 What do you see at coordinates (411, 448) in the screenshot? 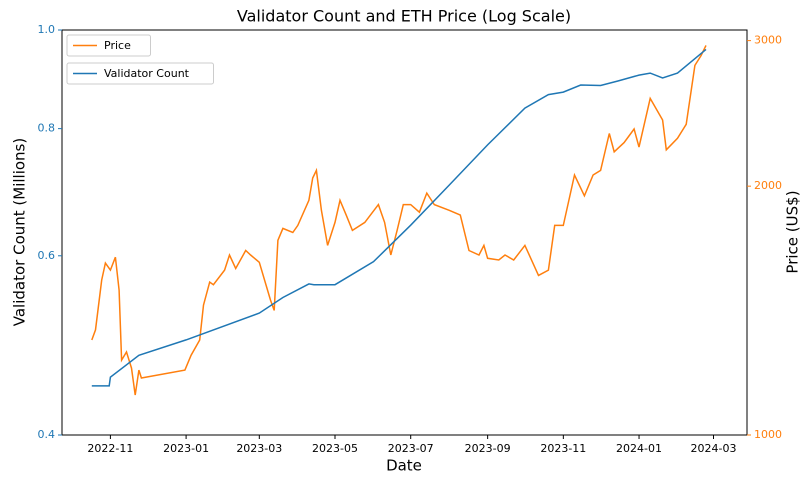
I see `x-tick-label: 2023-07` at bounding box center [411, 448].